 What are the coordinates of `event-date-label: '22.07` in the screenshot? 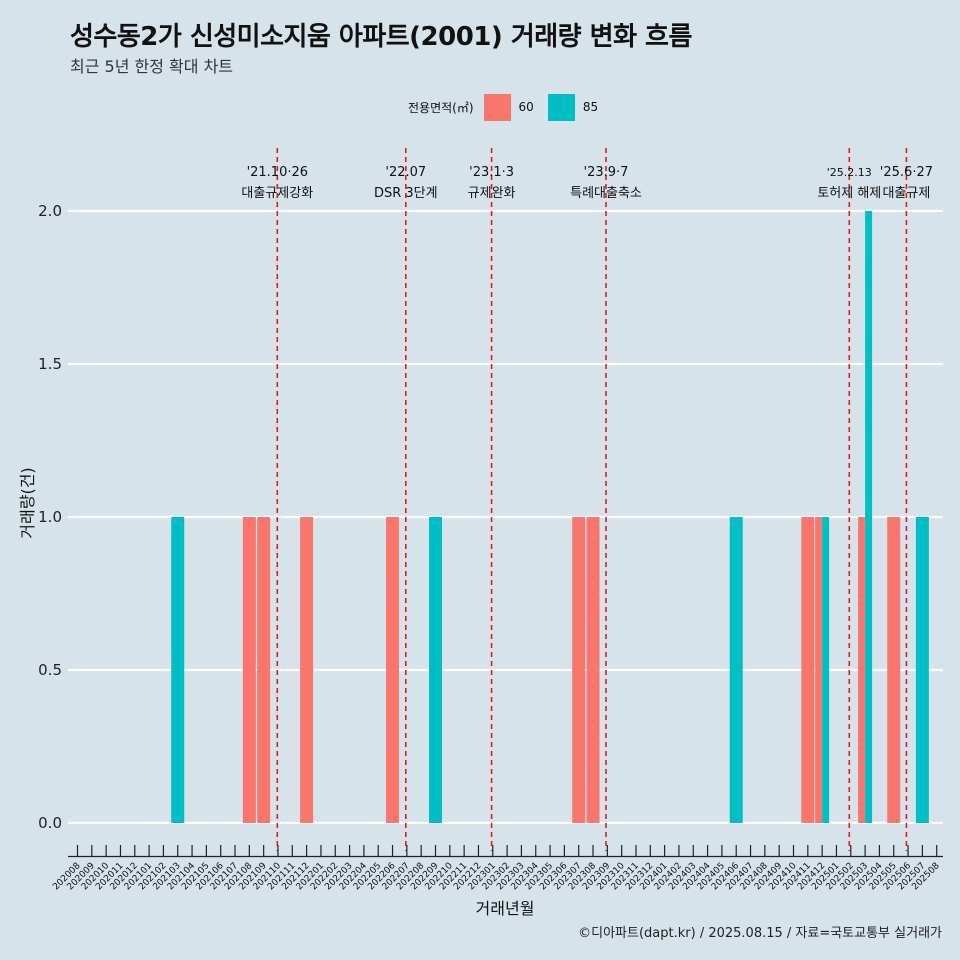 It's located at (405, 172).